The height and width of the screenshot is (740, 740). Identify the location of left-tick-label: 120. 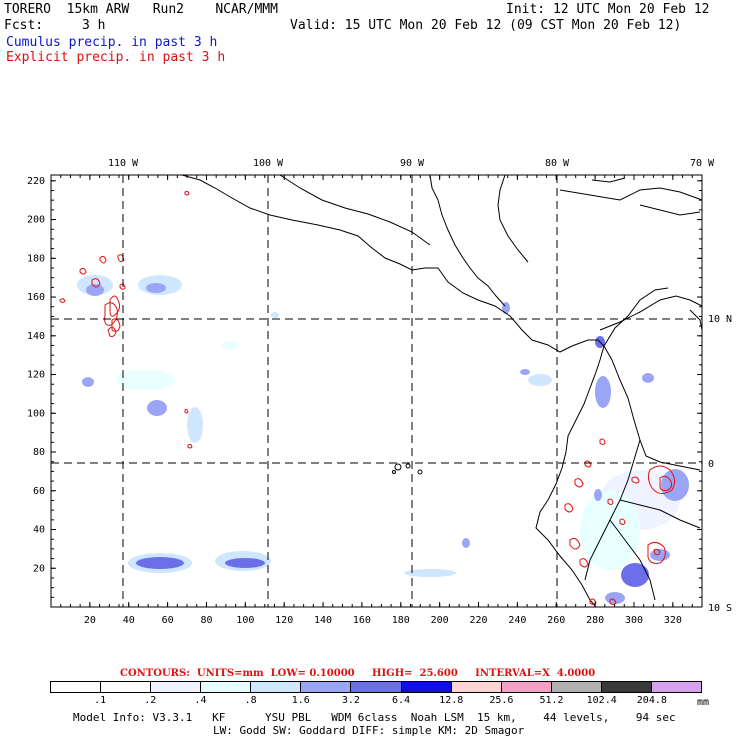
(36, 375).